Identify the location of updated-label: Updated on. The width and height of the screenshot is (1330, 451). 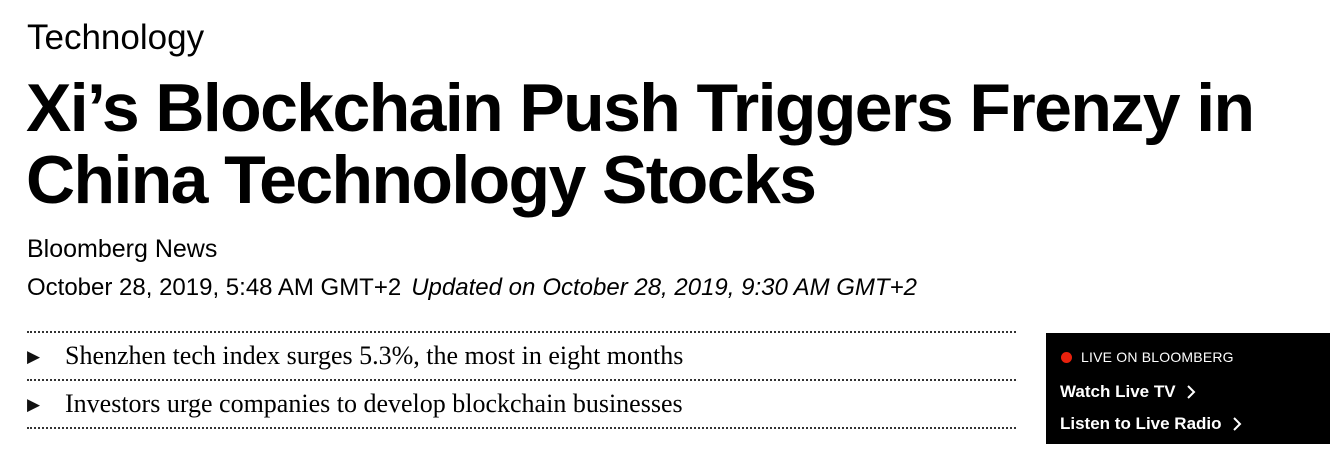
(473, 287).